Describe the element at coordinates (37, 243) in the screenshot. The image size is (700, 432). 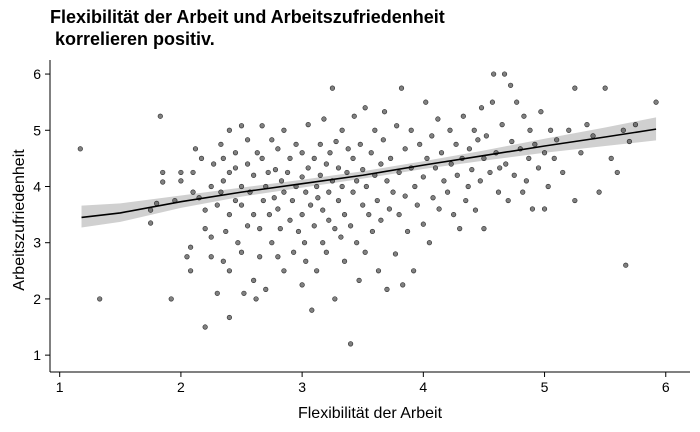
I see `y-tick-label: 3` at that location.